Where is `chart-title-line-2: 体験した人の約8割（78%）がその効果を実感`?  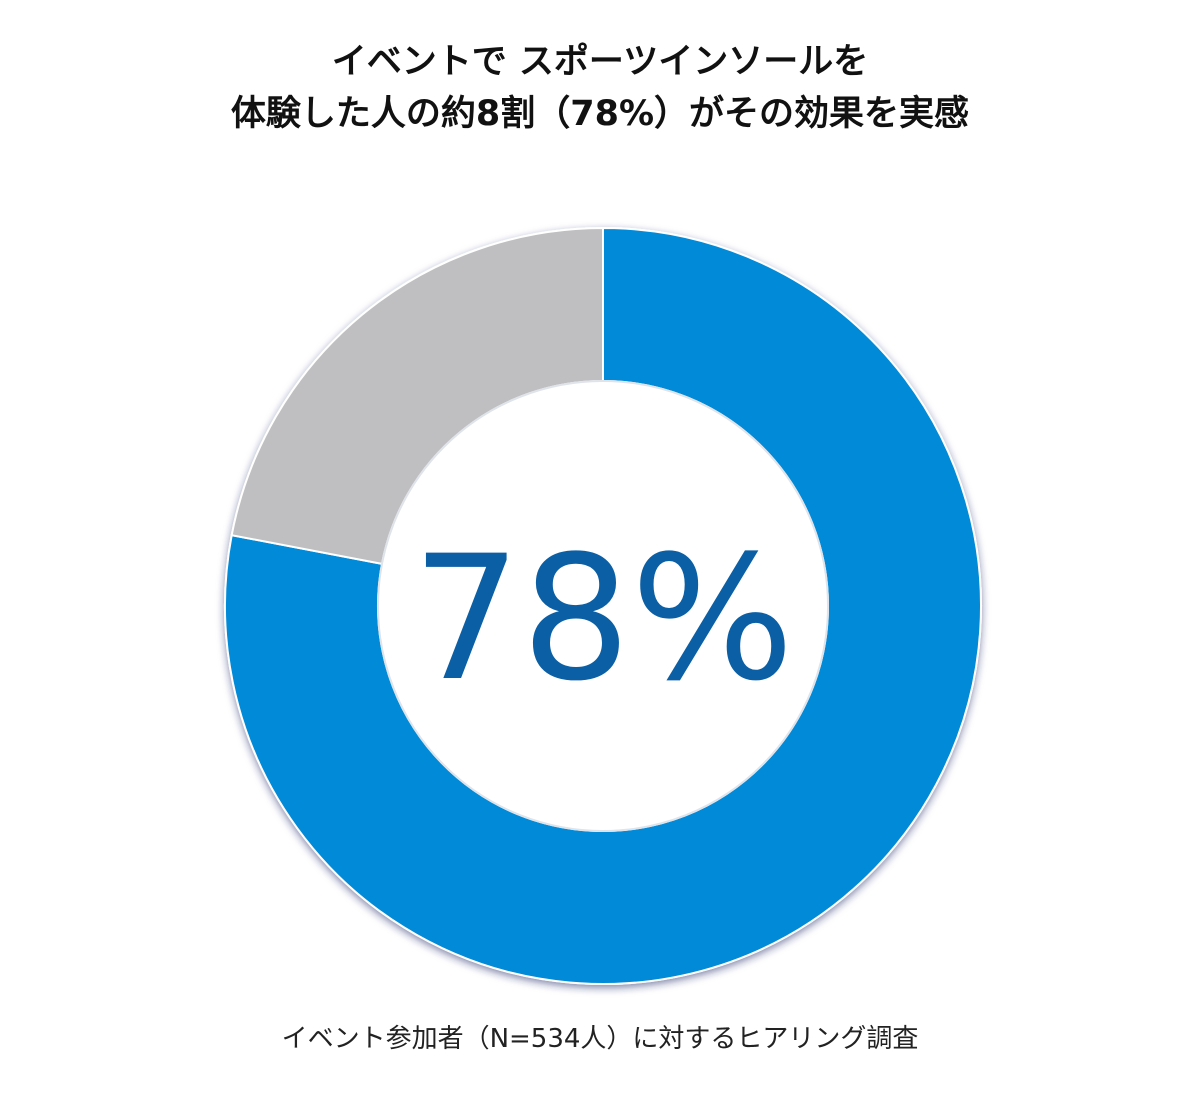
chart-title-line-2: 体験した人の約8割（78%）がその効果を実感 is located at coordinates (600, 114).